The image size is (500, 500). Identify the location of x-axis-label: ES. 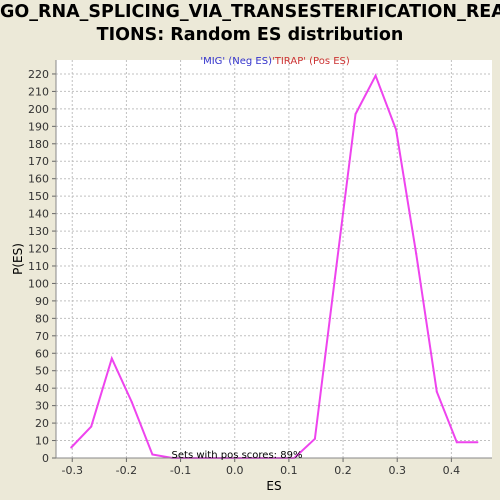
(273, 486).